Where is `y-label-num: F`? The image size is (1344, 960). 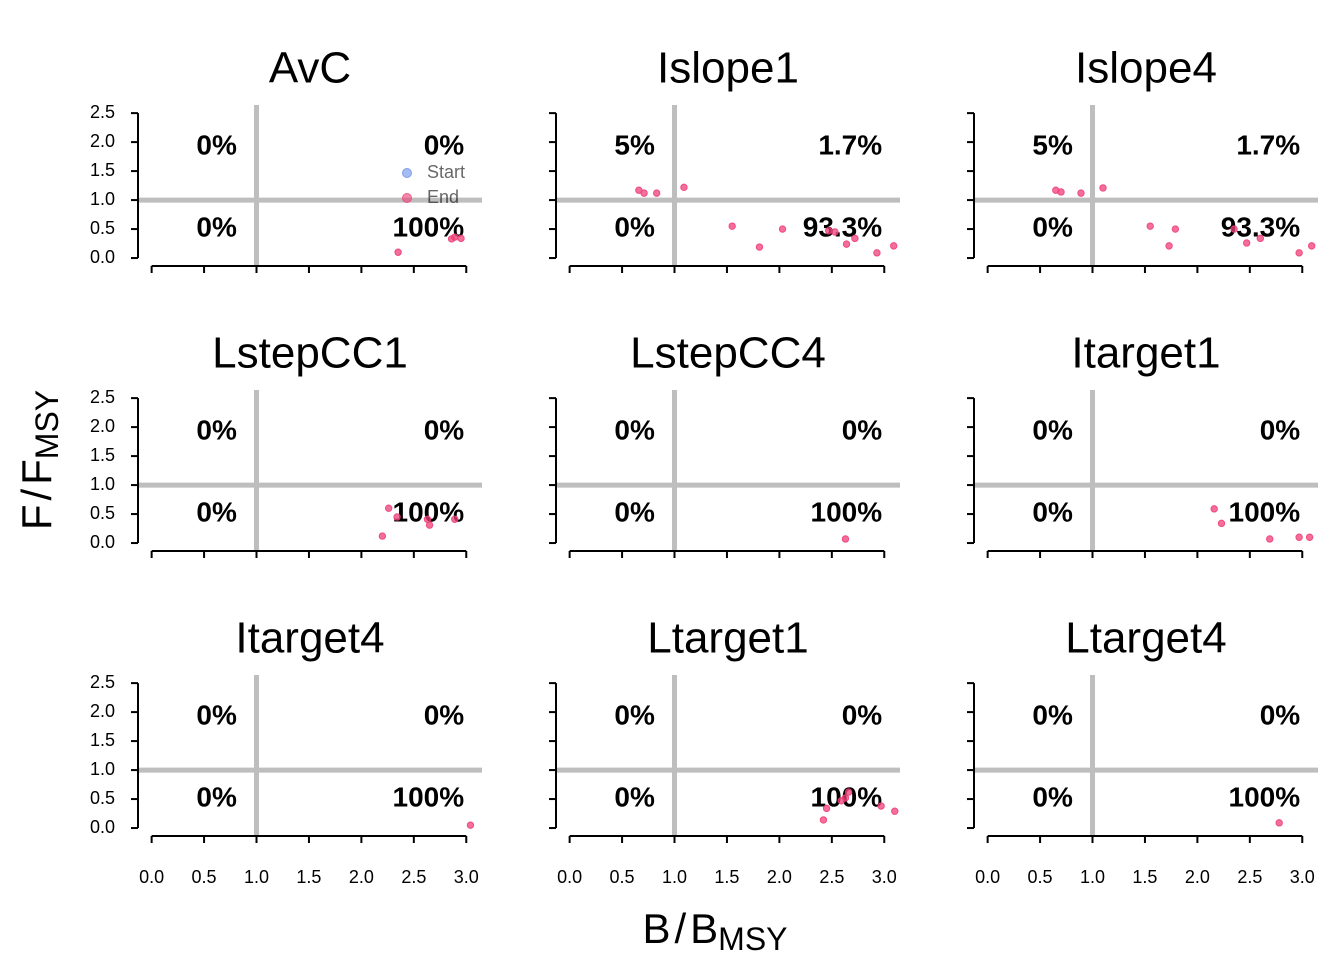 y-label-num: F is located at coordinates (36, 518).